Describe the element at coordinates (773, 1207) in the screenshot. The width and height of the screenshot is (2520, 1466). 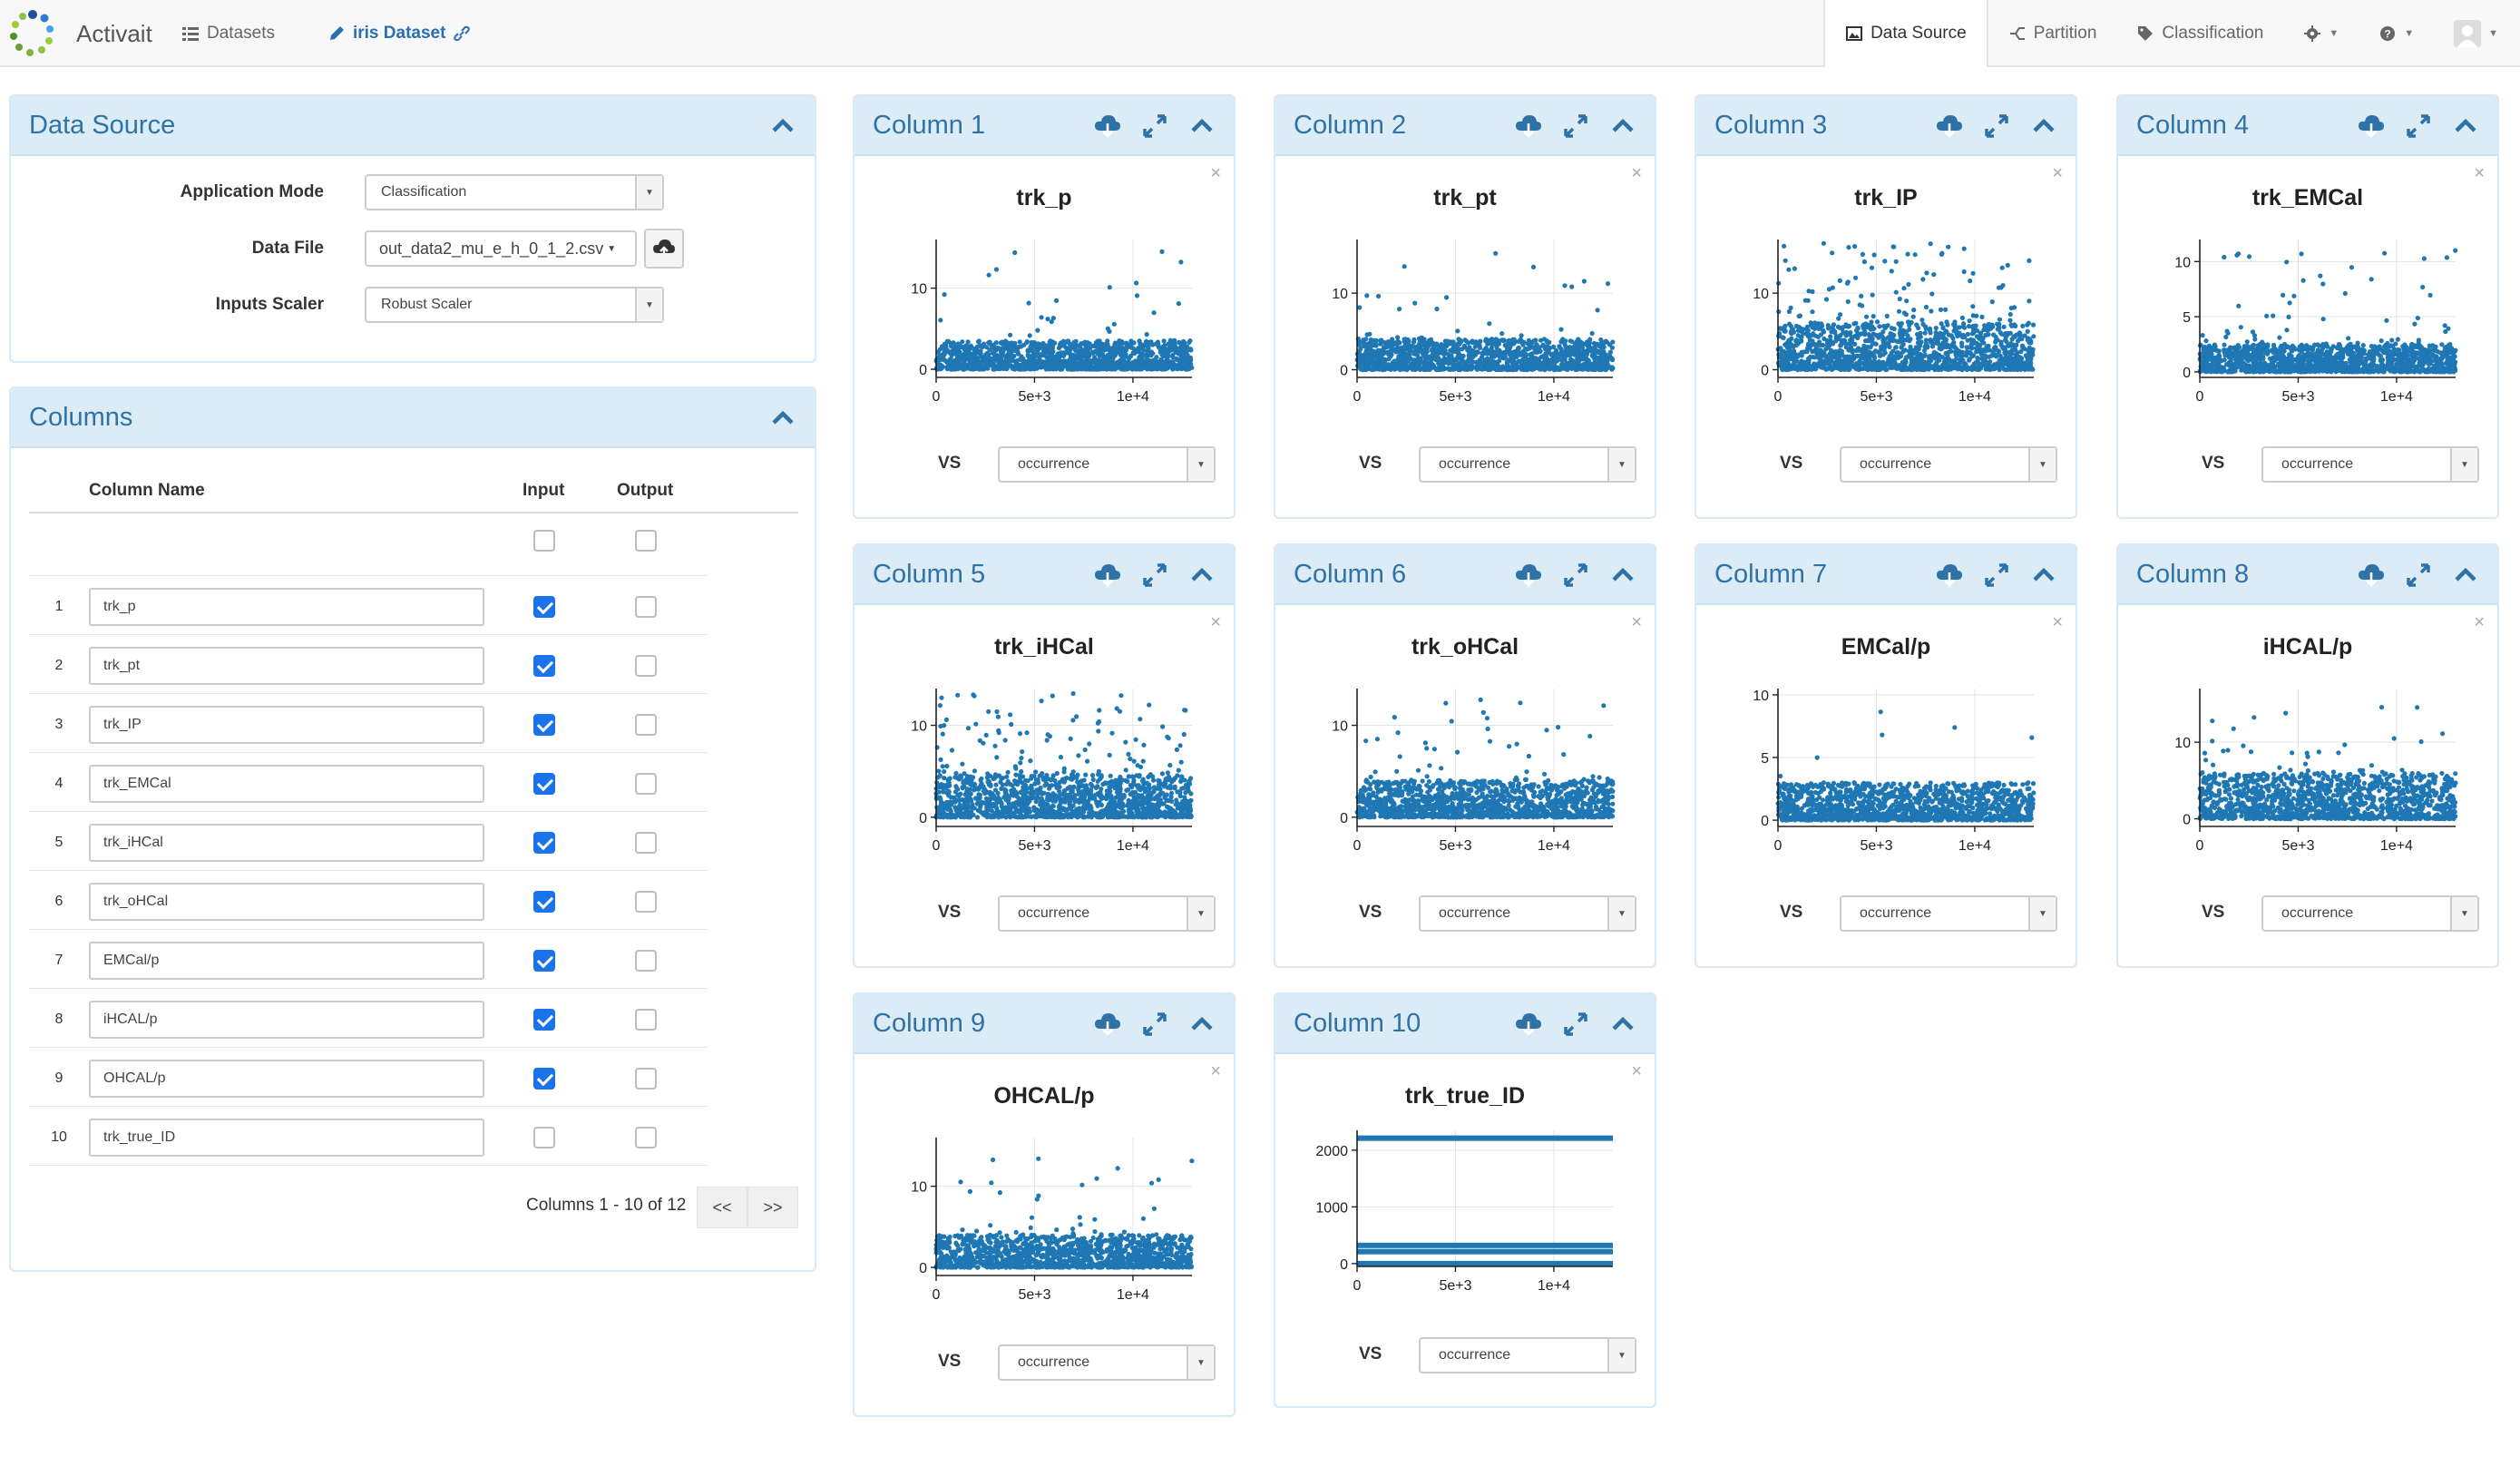
I see `pager-next-button: >>` at that location.